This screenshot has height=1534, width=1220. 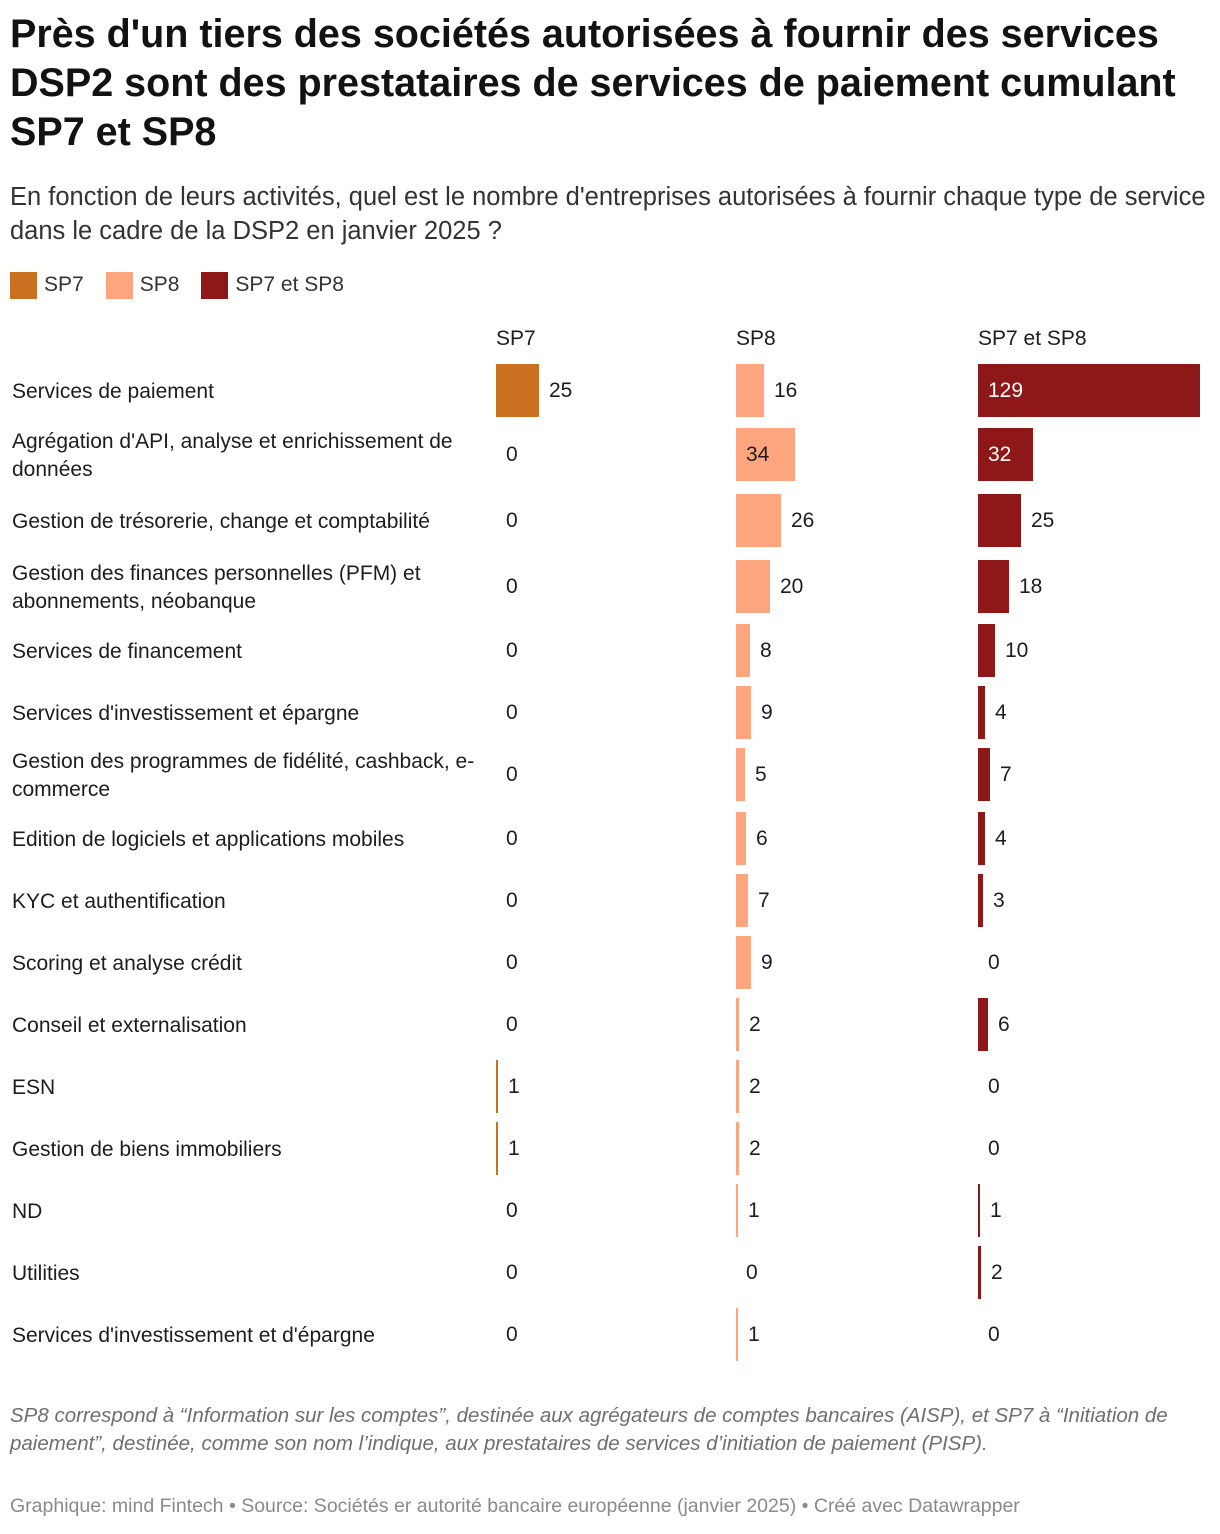 I want to click on legend-swatch-sp7, so click(x=23, y=285).